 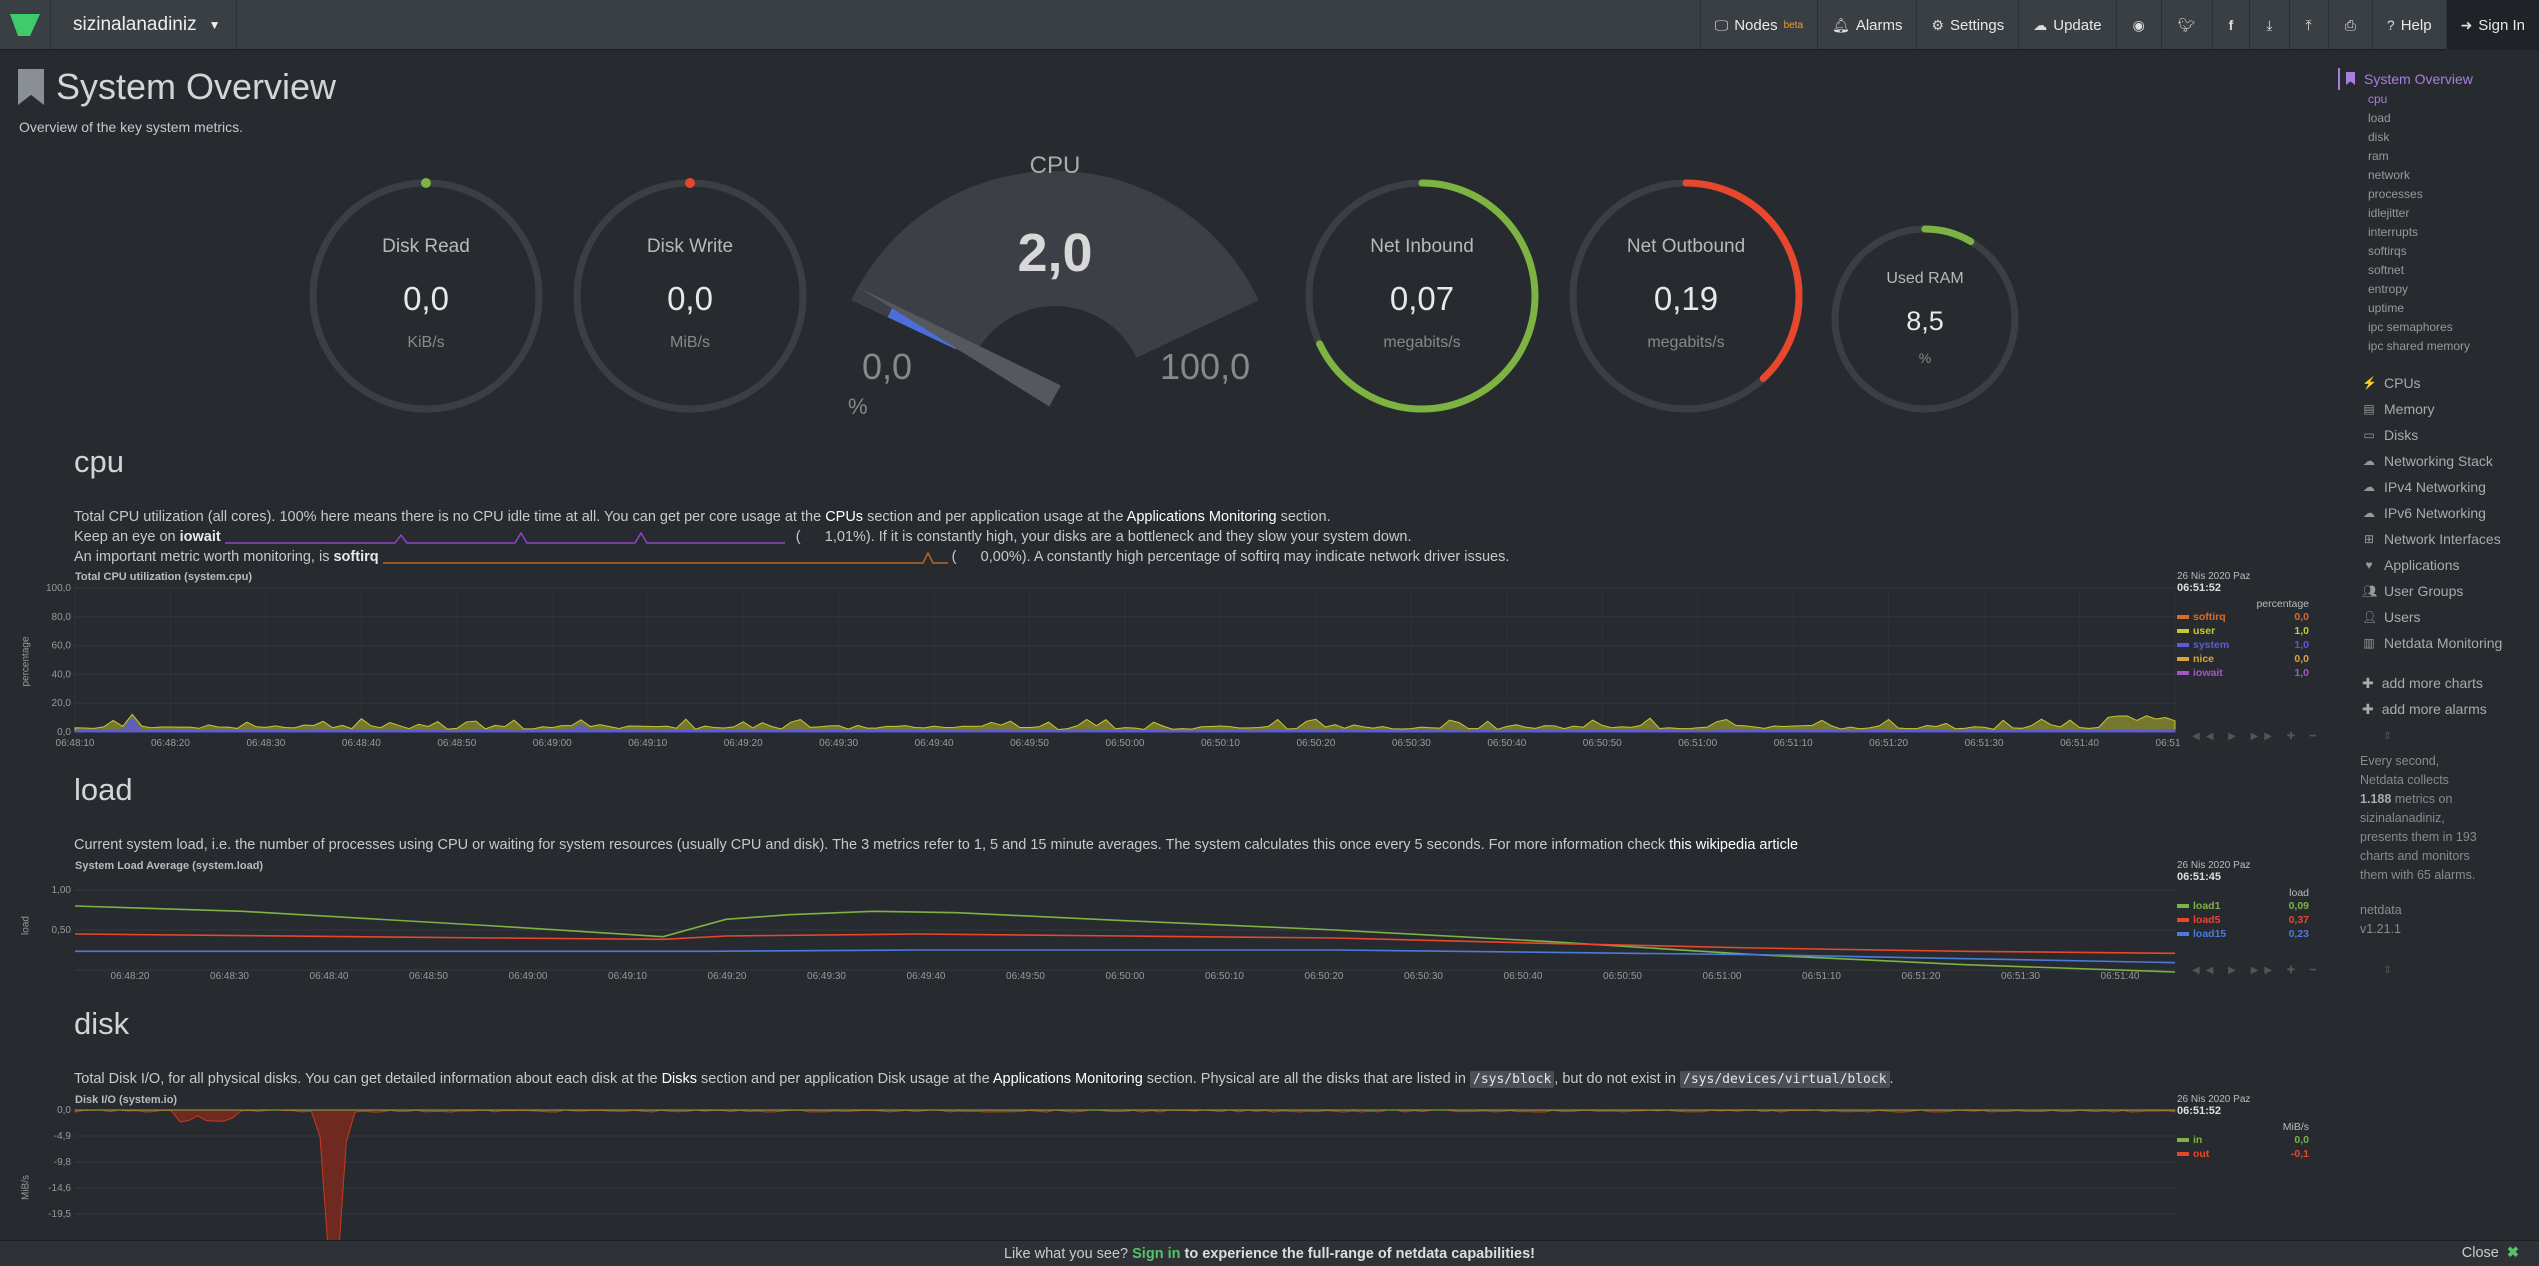 I want to click on metrics-count: 1.188, so click(x=2376, y=799).